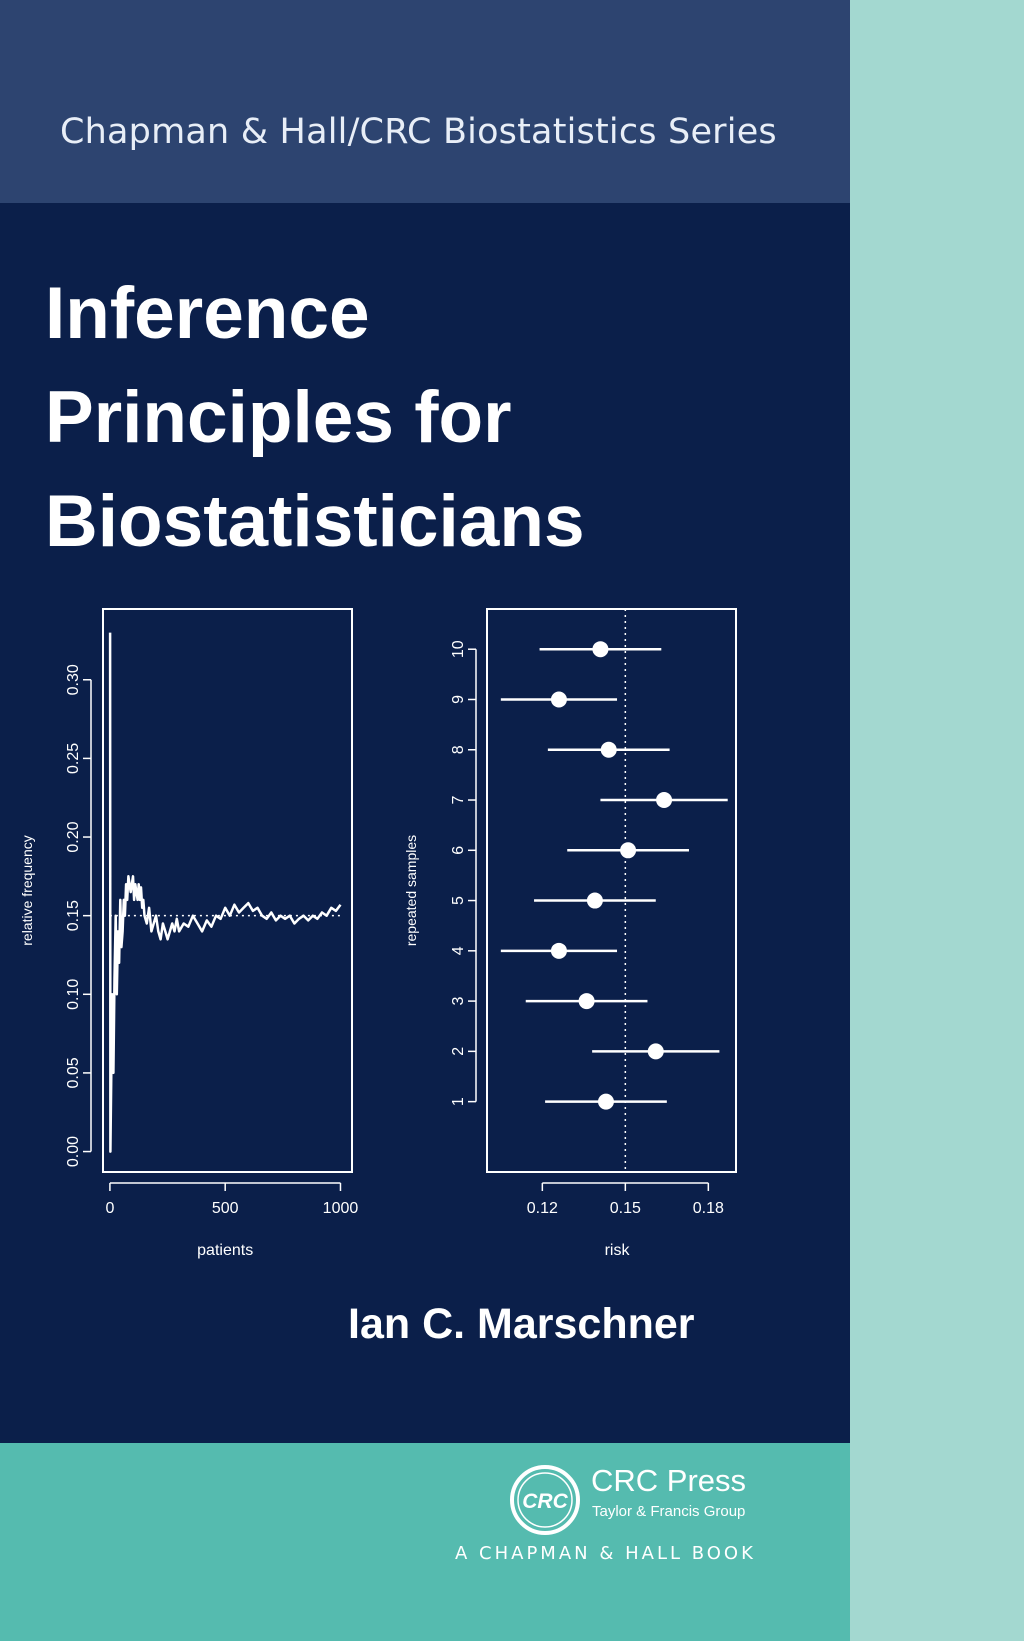  I want to click on chart2-x-axis-label: risk, so click(618, 1250).